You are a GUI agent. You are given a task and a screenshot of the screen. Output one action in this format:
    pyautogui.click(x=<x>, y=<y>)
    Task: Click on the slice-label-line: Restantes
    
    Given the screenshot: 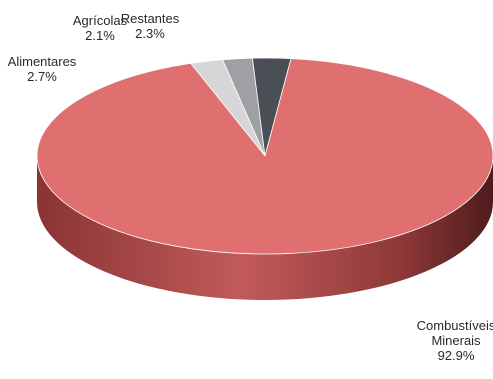 What is the action you would take?
    pyautogui.click(x=150, y=18)
    